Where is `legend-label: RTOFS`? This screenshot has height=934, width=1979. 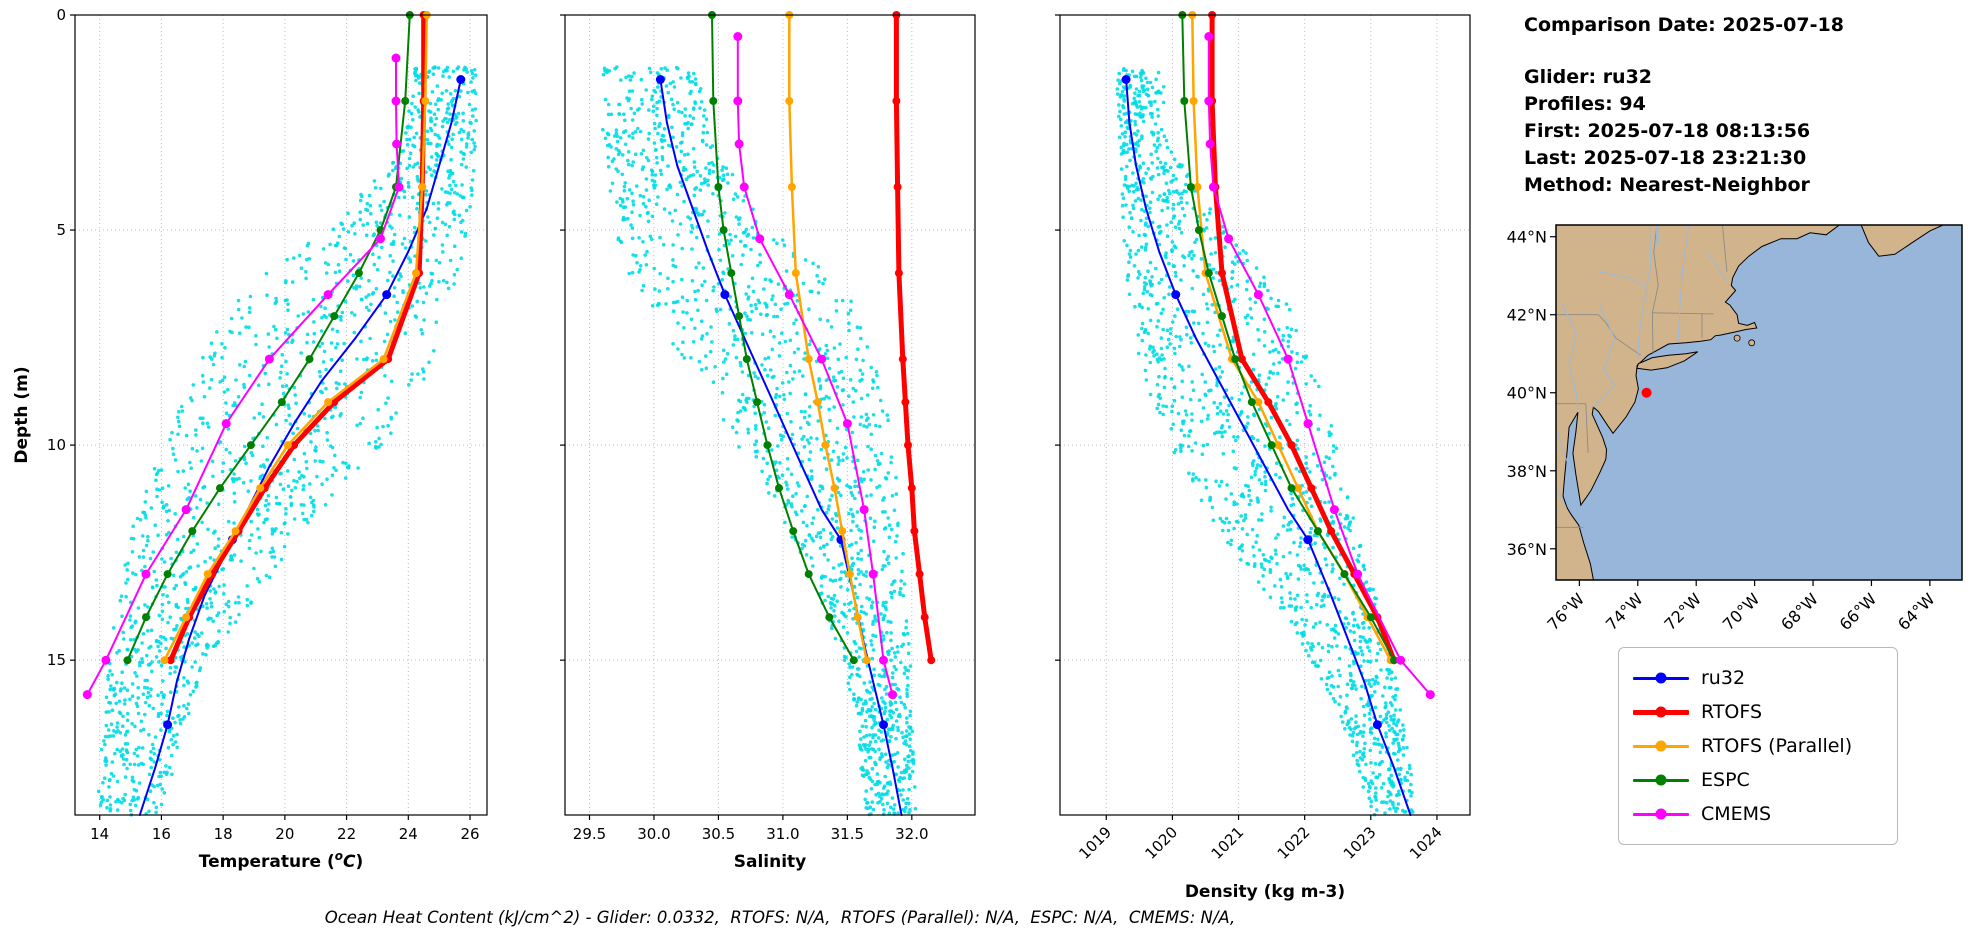
legend-label: RTOFS is located at coordinates (1732, 712).